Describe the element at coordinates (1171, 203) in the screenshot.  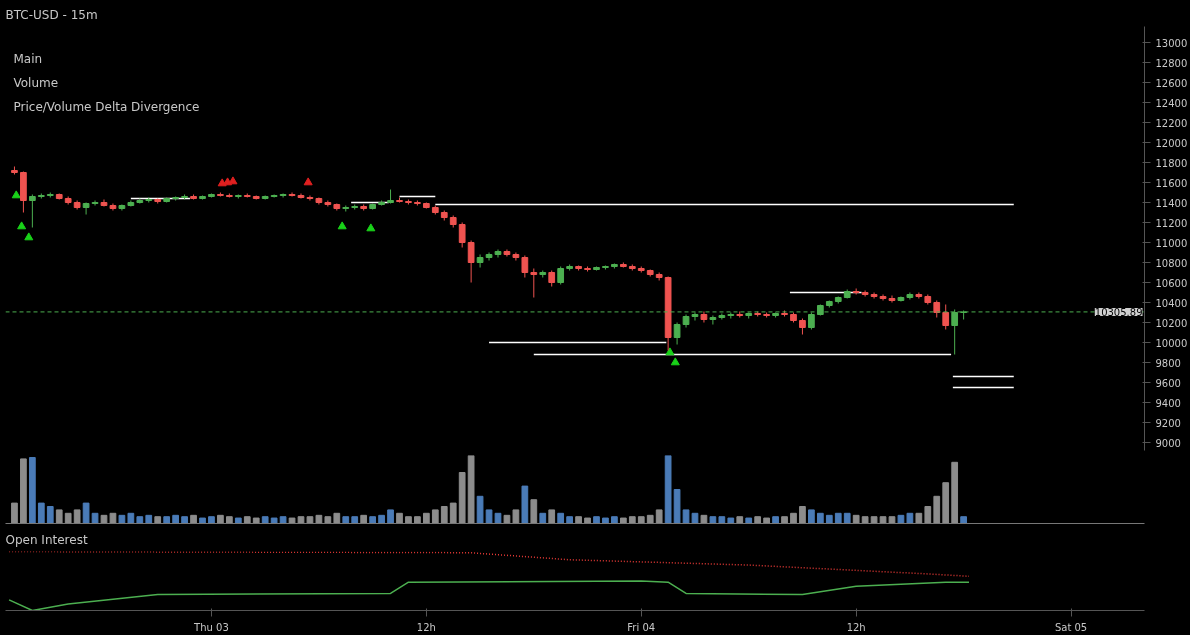
I see `y-tick-label: 11400` at that location.